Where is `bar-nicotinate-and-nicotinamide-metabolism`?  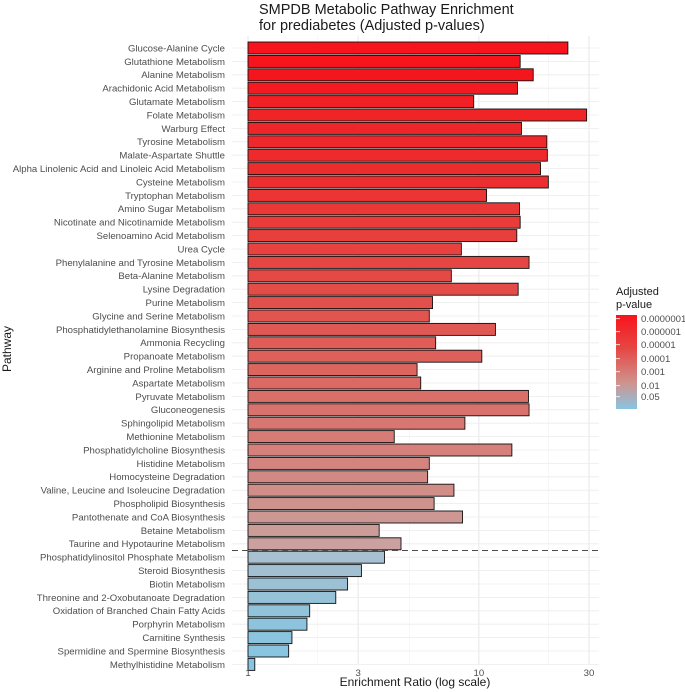 bar-nicotinate-and-nicotinamide-metabolism is located at coordinates (384, 222).